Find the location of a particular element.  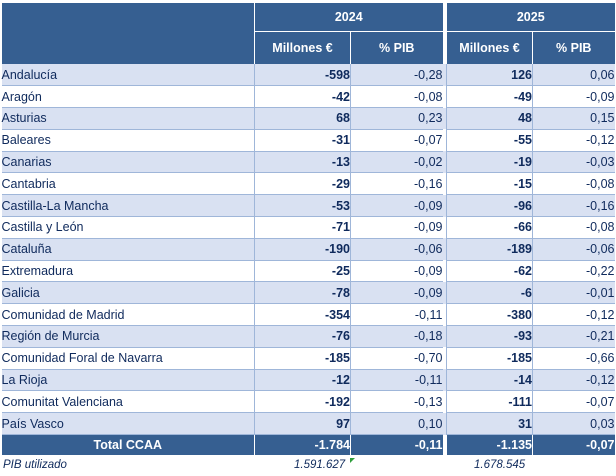

millones-2024: -192 is located at coordinates (302, 402).